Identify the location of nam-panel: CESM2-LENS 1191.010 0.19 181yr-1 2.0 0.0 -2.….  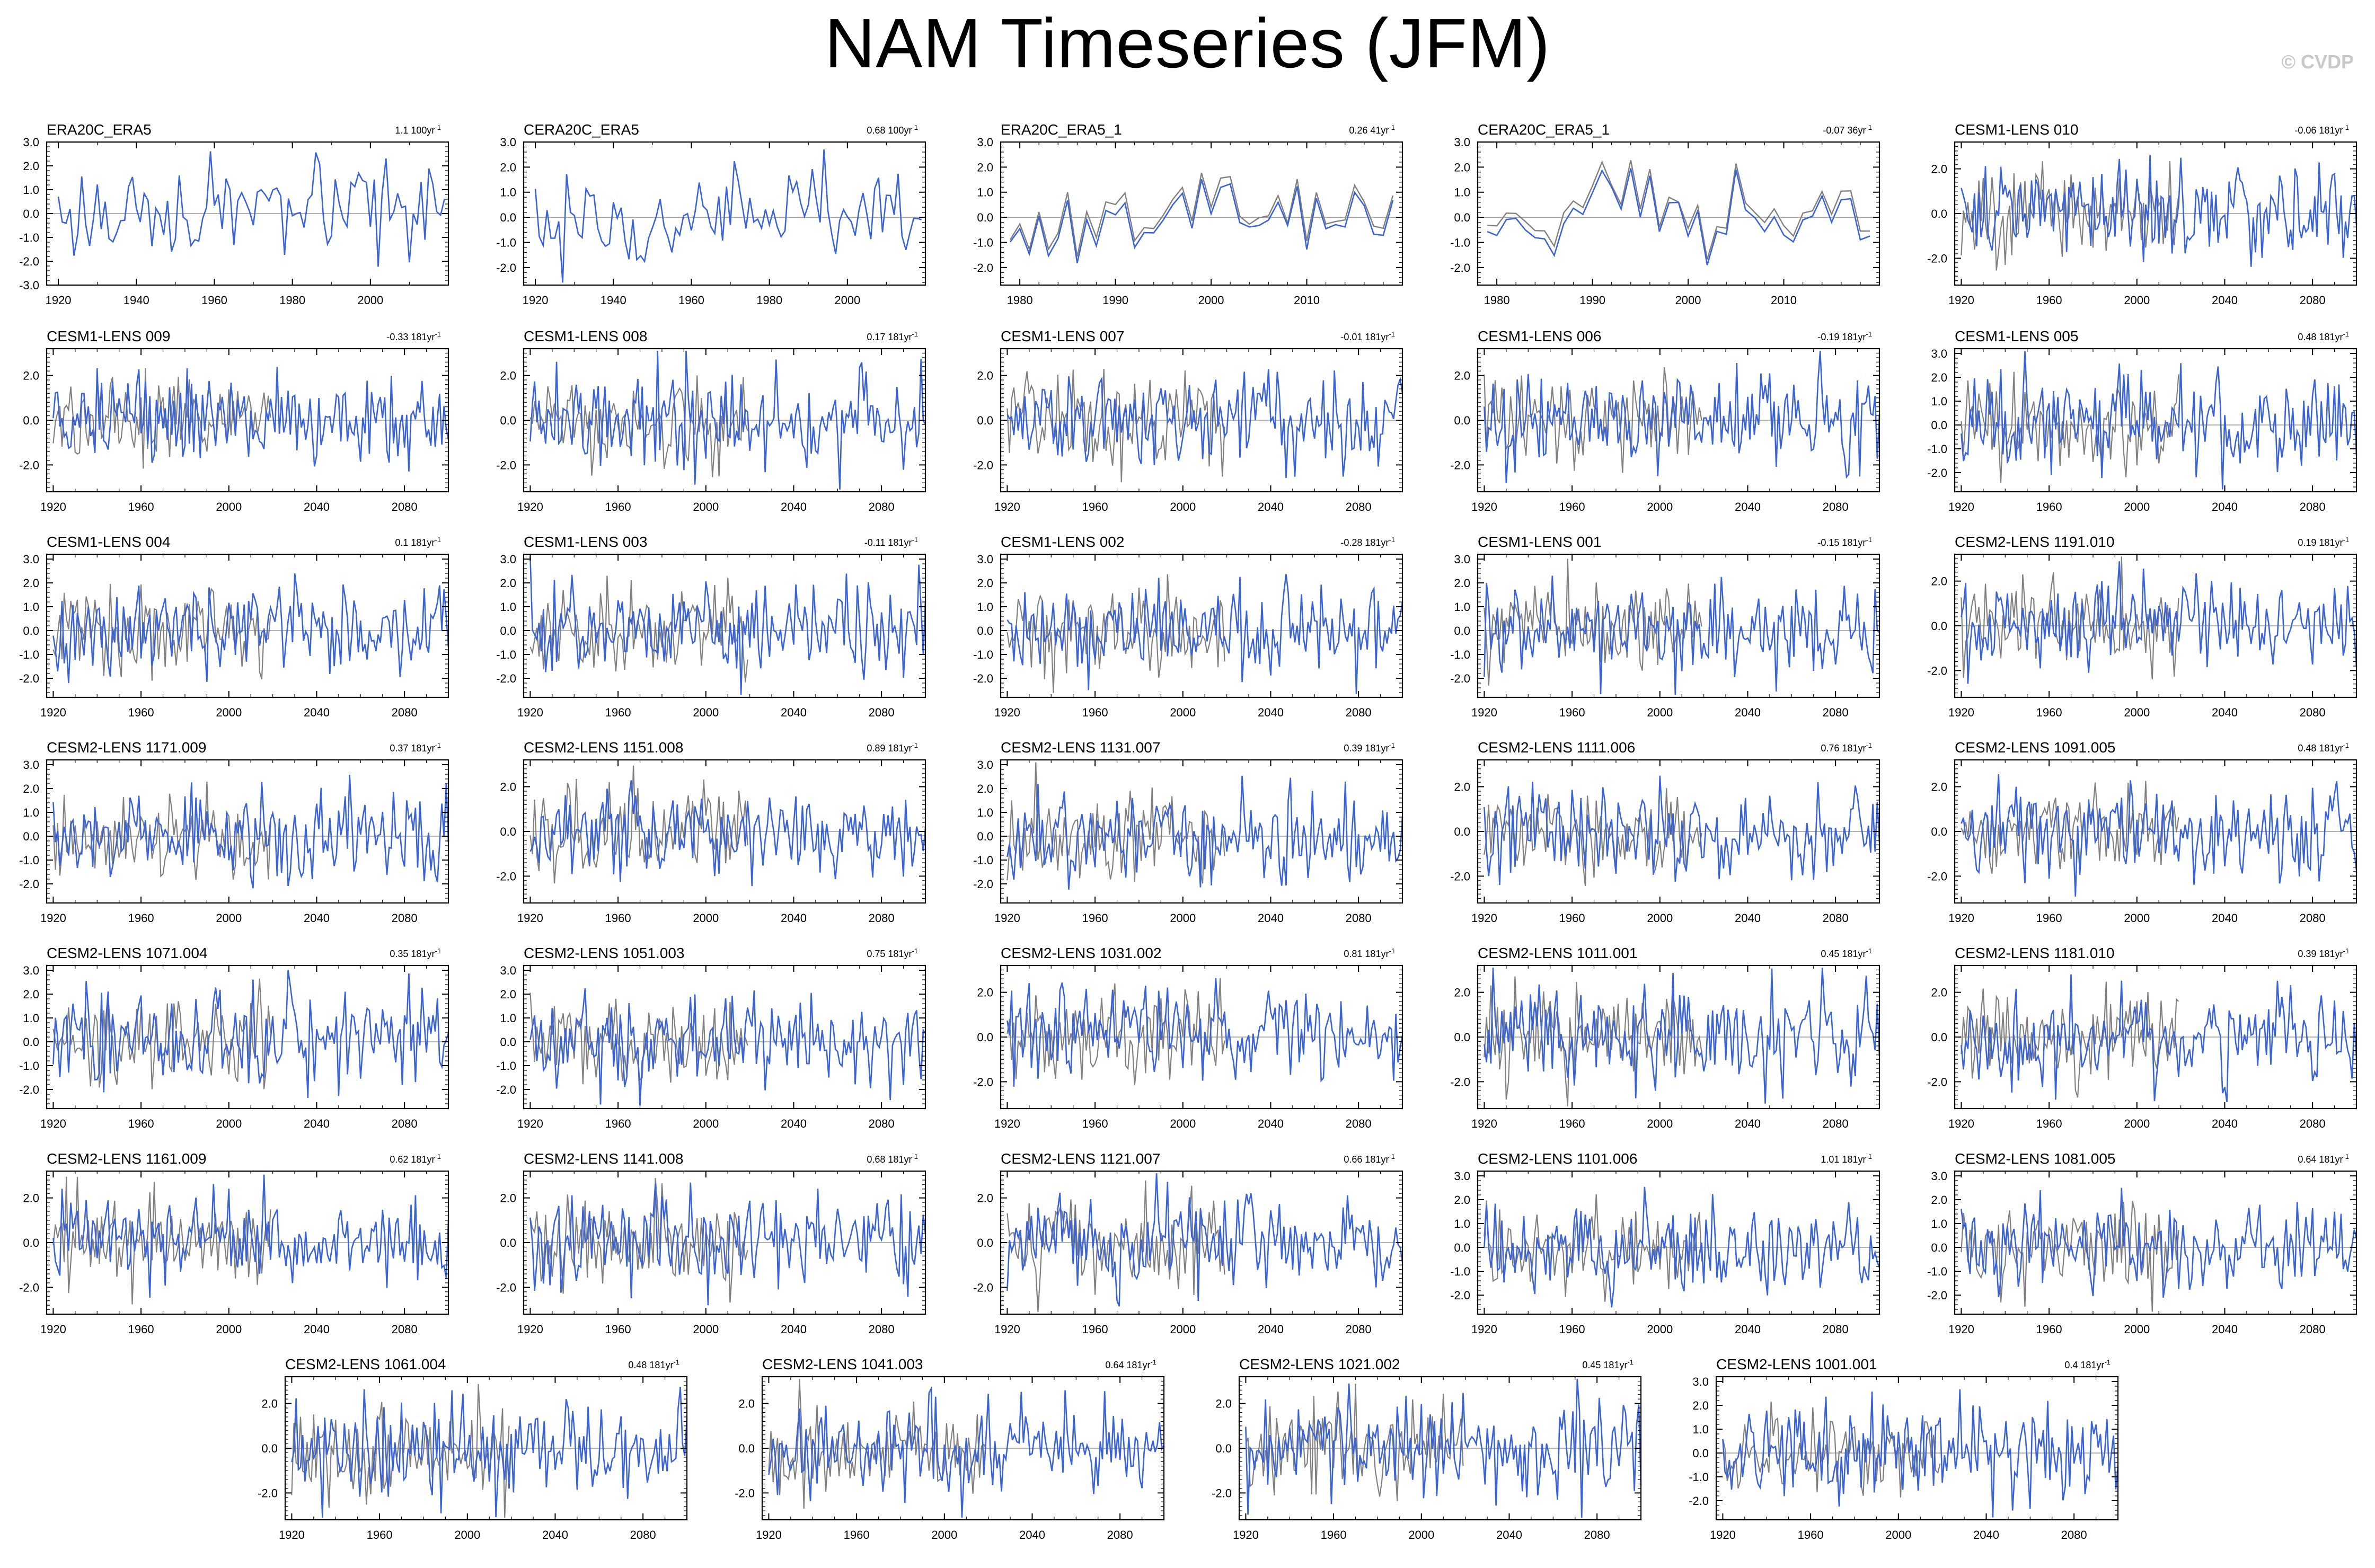
(2142, 626).